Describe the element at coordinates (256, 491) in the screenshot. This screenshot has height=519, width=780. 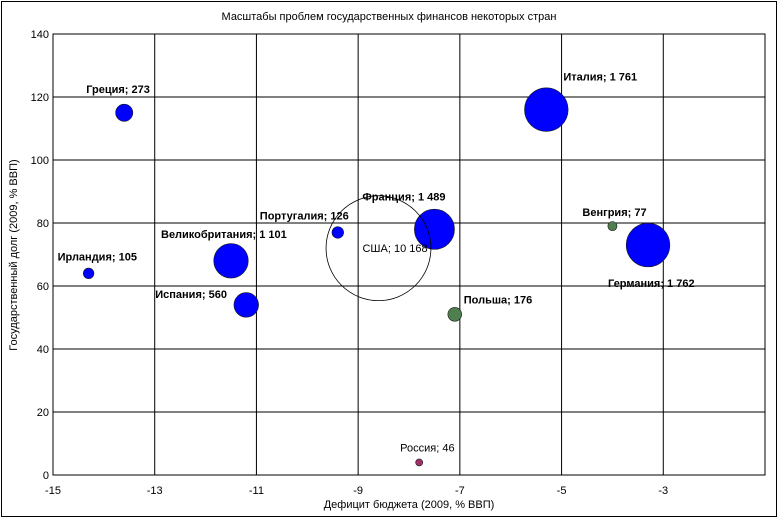
I see `x-tick-label: -11` at that location.